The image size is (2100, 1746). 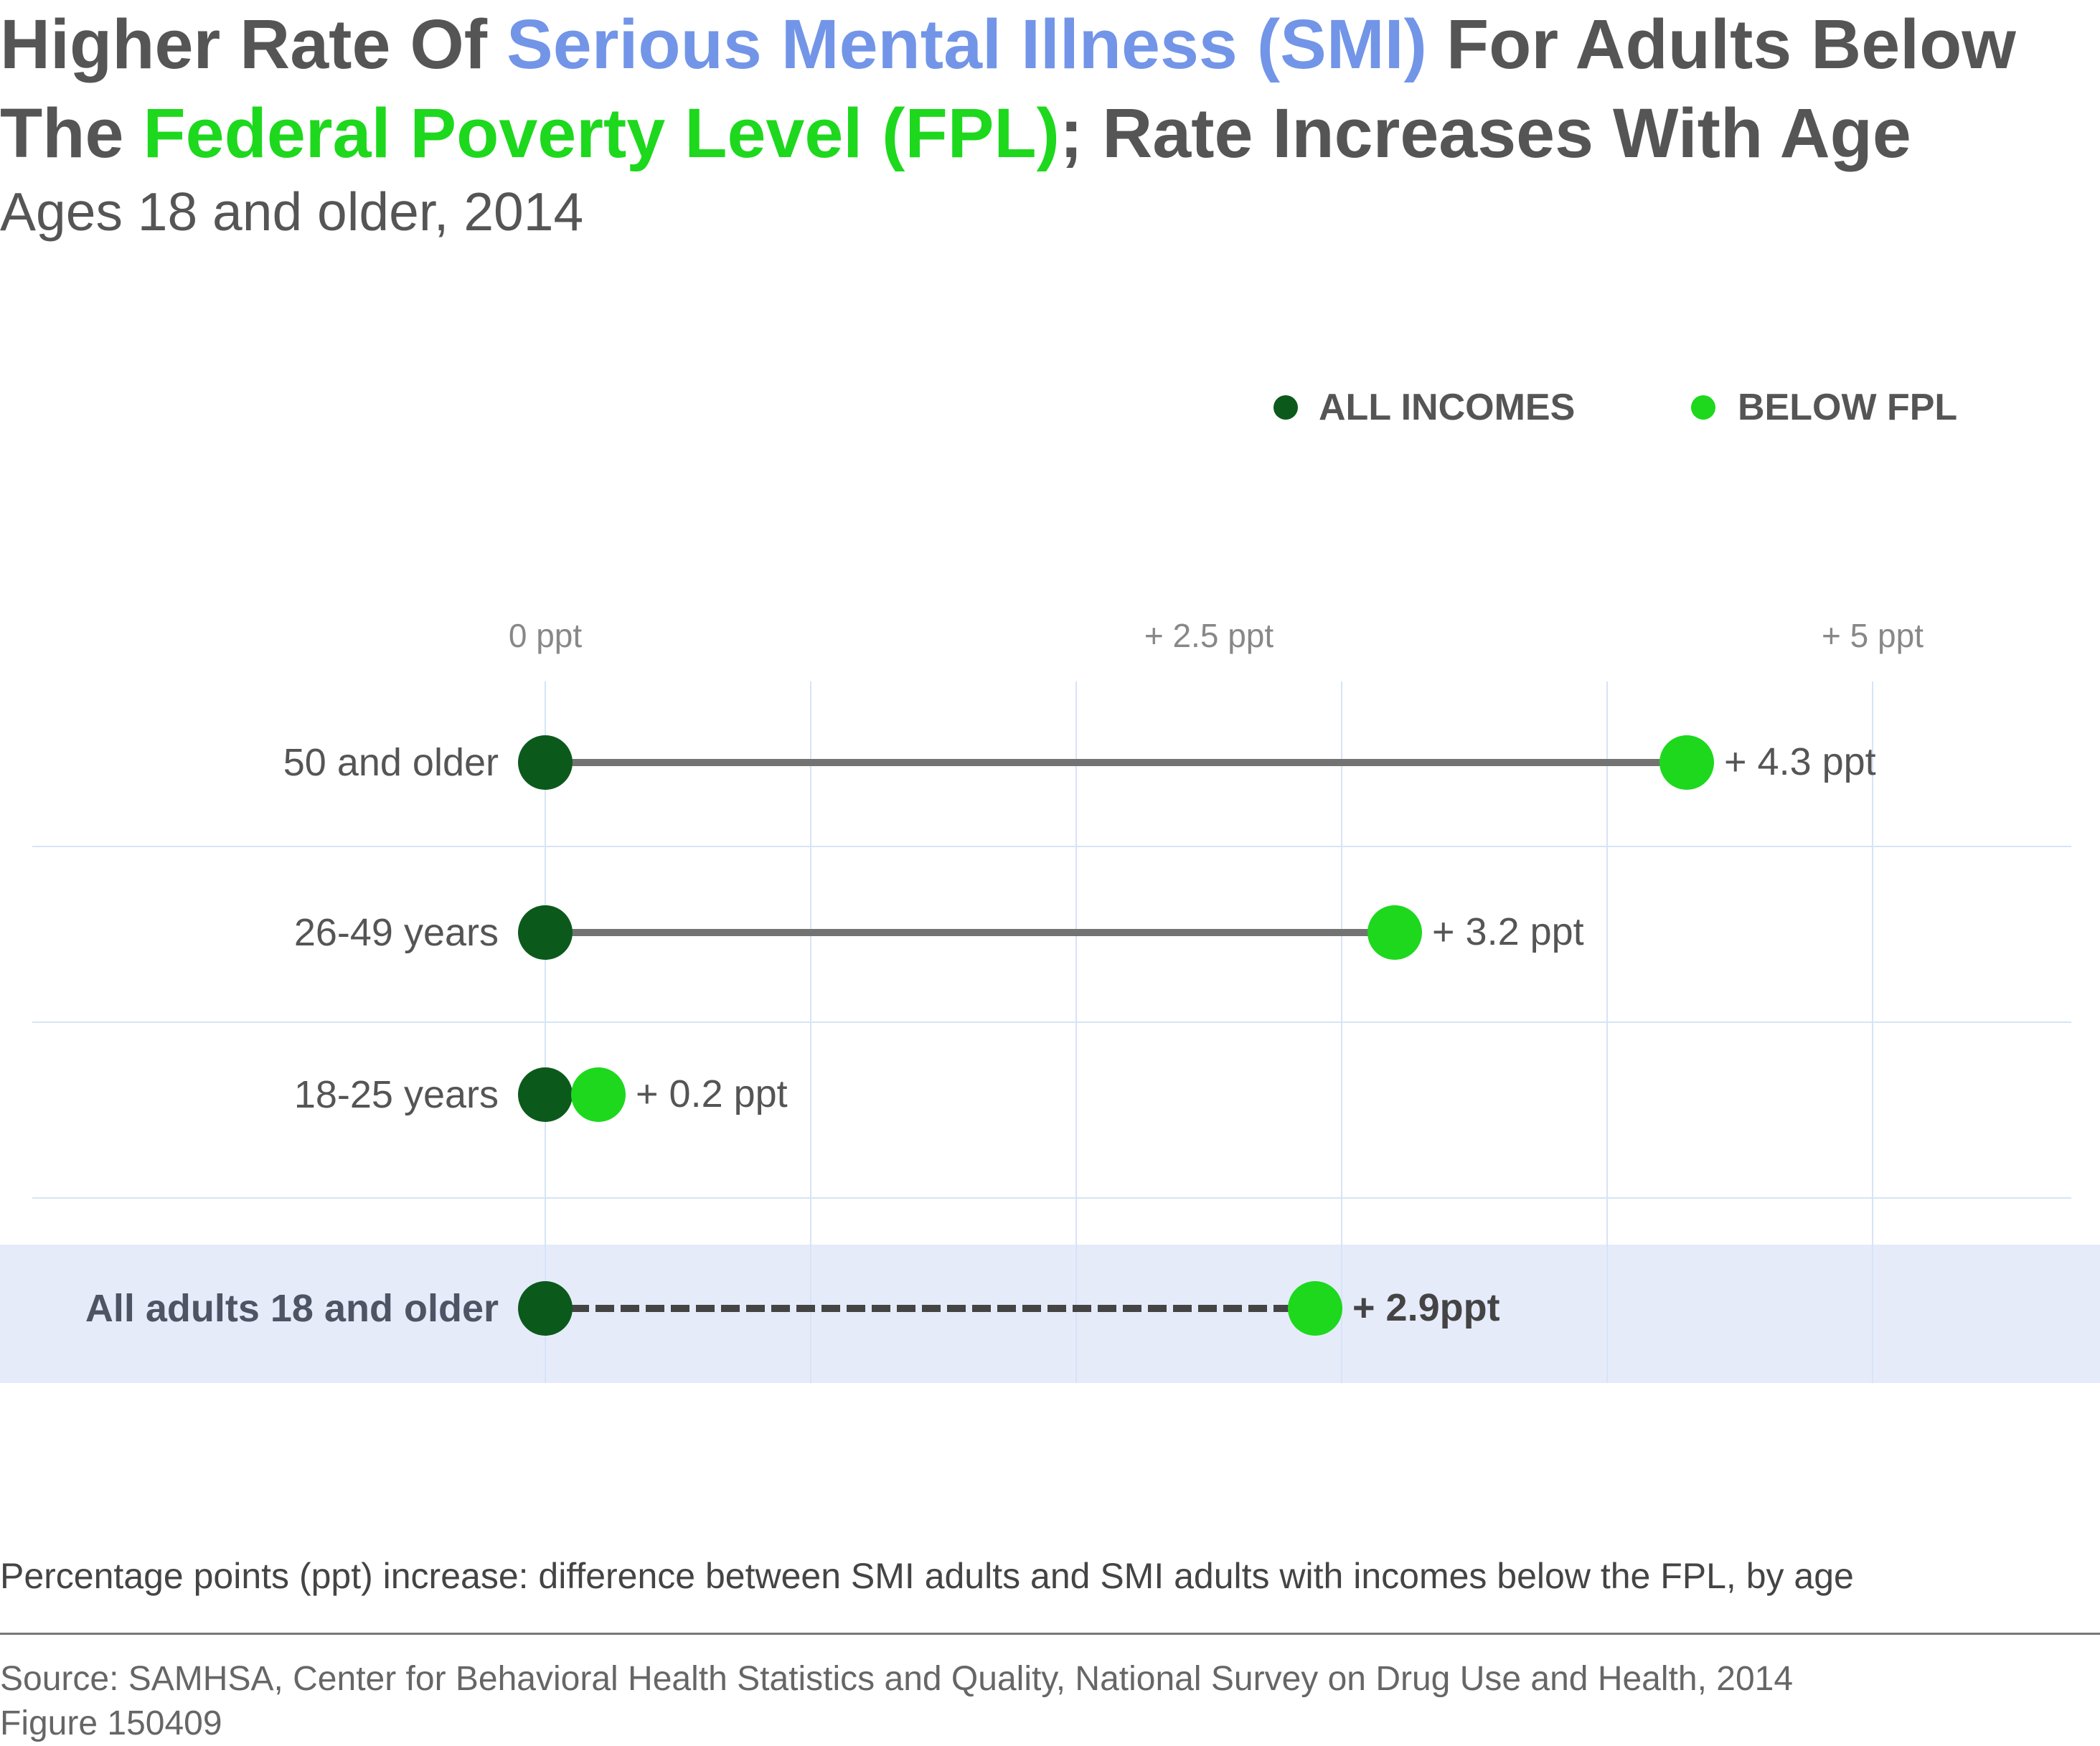 What do you see at coordinates (1209, 635) in the screenshot?
I see `x-tick-label: + 2.5 ppt` at bounding box center [1209, 635].